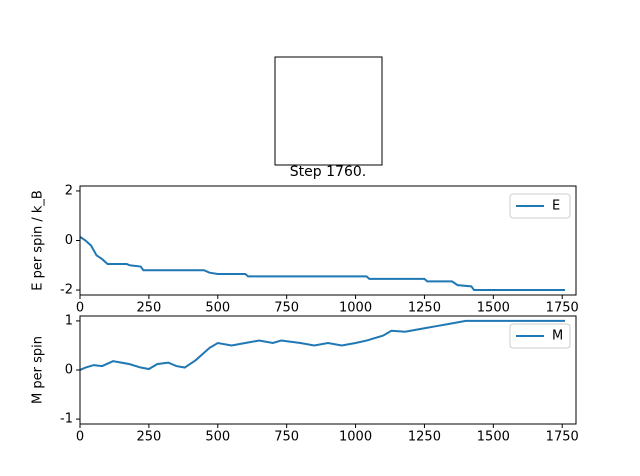 This screenshot has width=640, height=476. Describe the element at coordinates (38, 370) in the screenshot. I see `y-axis-label: M per spin` at that location.